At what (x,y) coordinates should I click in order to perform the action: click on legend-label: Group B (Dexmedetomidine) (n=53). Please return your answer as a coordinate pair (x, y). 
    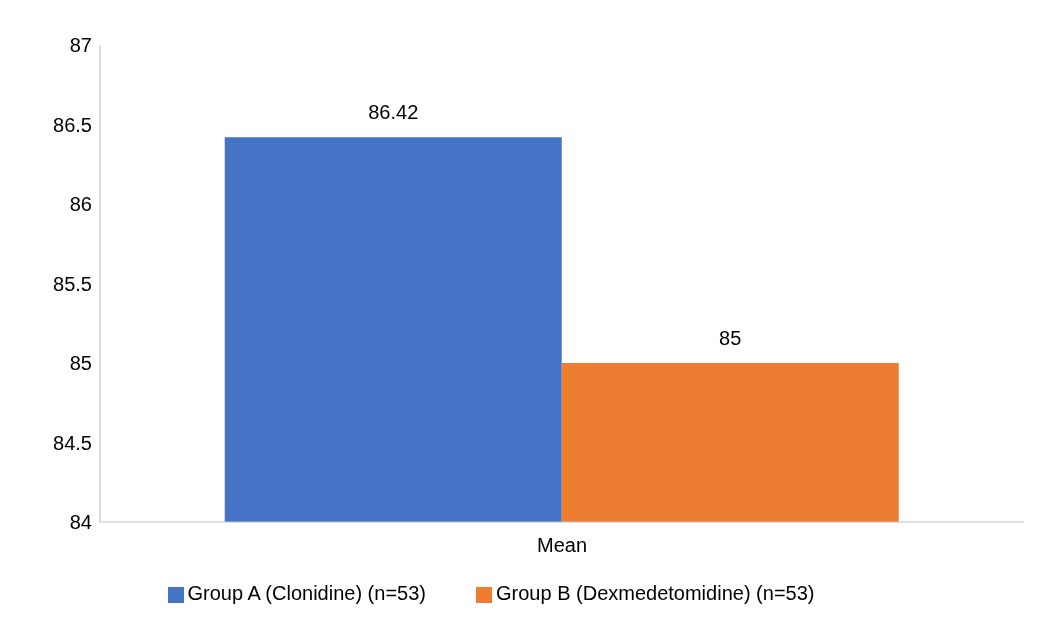
    Looking at the image, I should click on (655, 593).